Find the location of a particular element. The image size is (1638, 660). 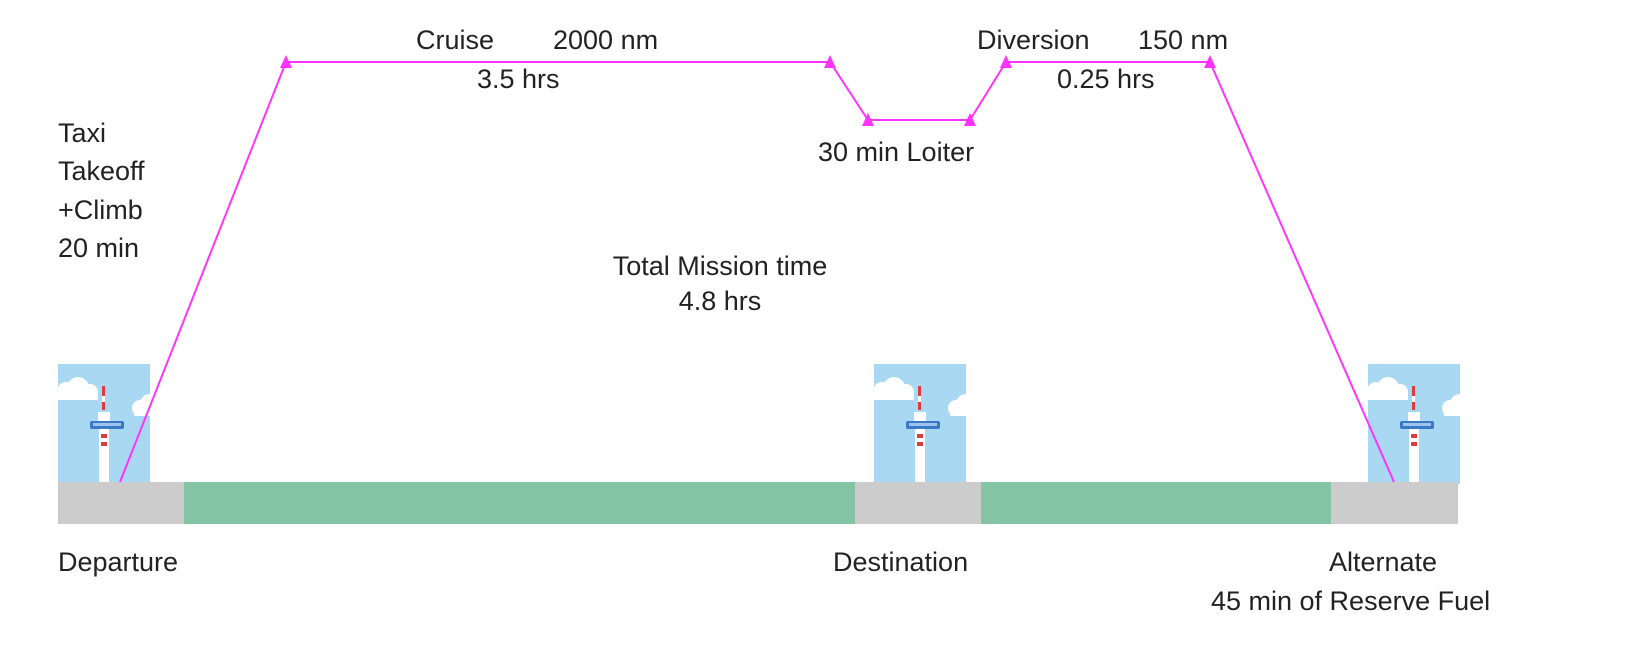

departure-runway is located at coordinates (121, 503).